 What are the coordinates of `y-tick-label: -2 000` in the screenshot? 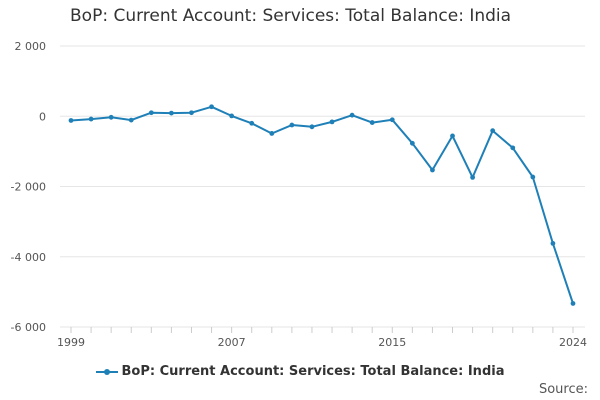 It's located at (28, 187).